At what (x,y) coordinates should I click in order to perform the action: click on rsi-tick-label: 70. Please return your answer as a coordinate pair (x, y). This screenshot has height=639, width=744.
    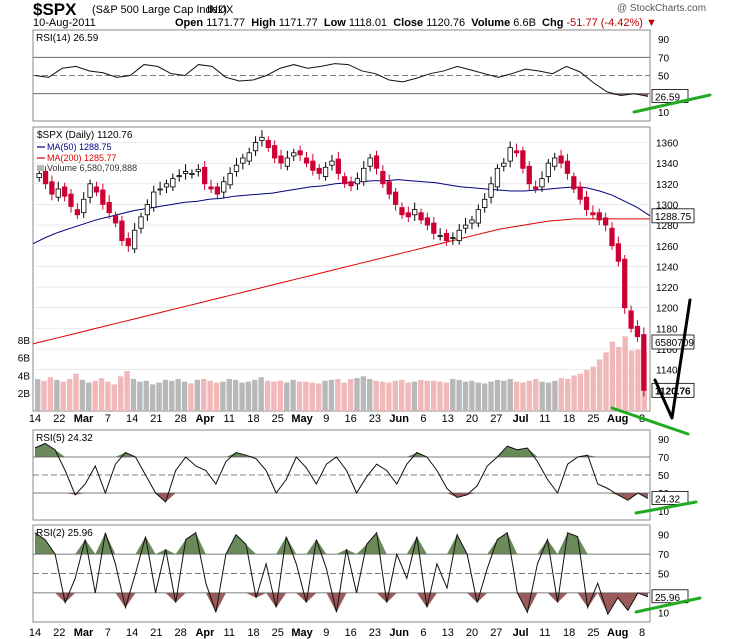
    Looking at the image, I should click on (664, 555).